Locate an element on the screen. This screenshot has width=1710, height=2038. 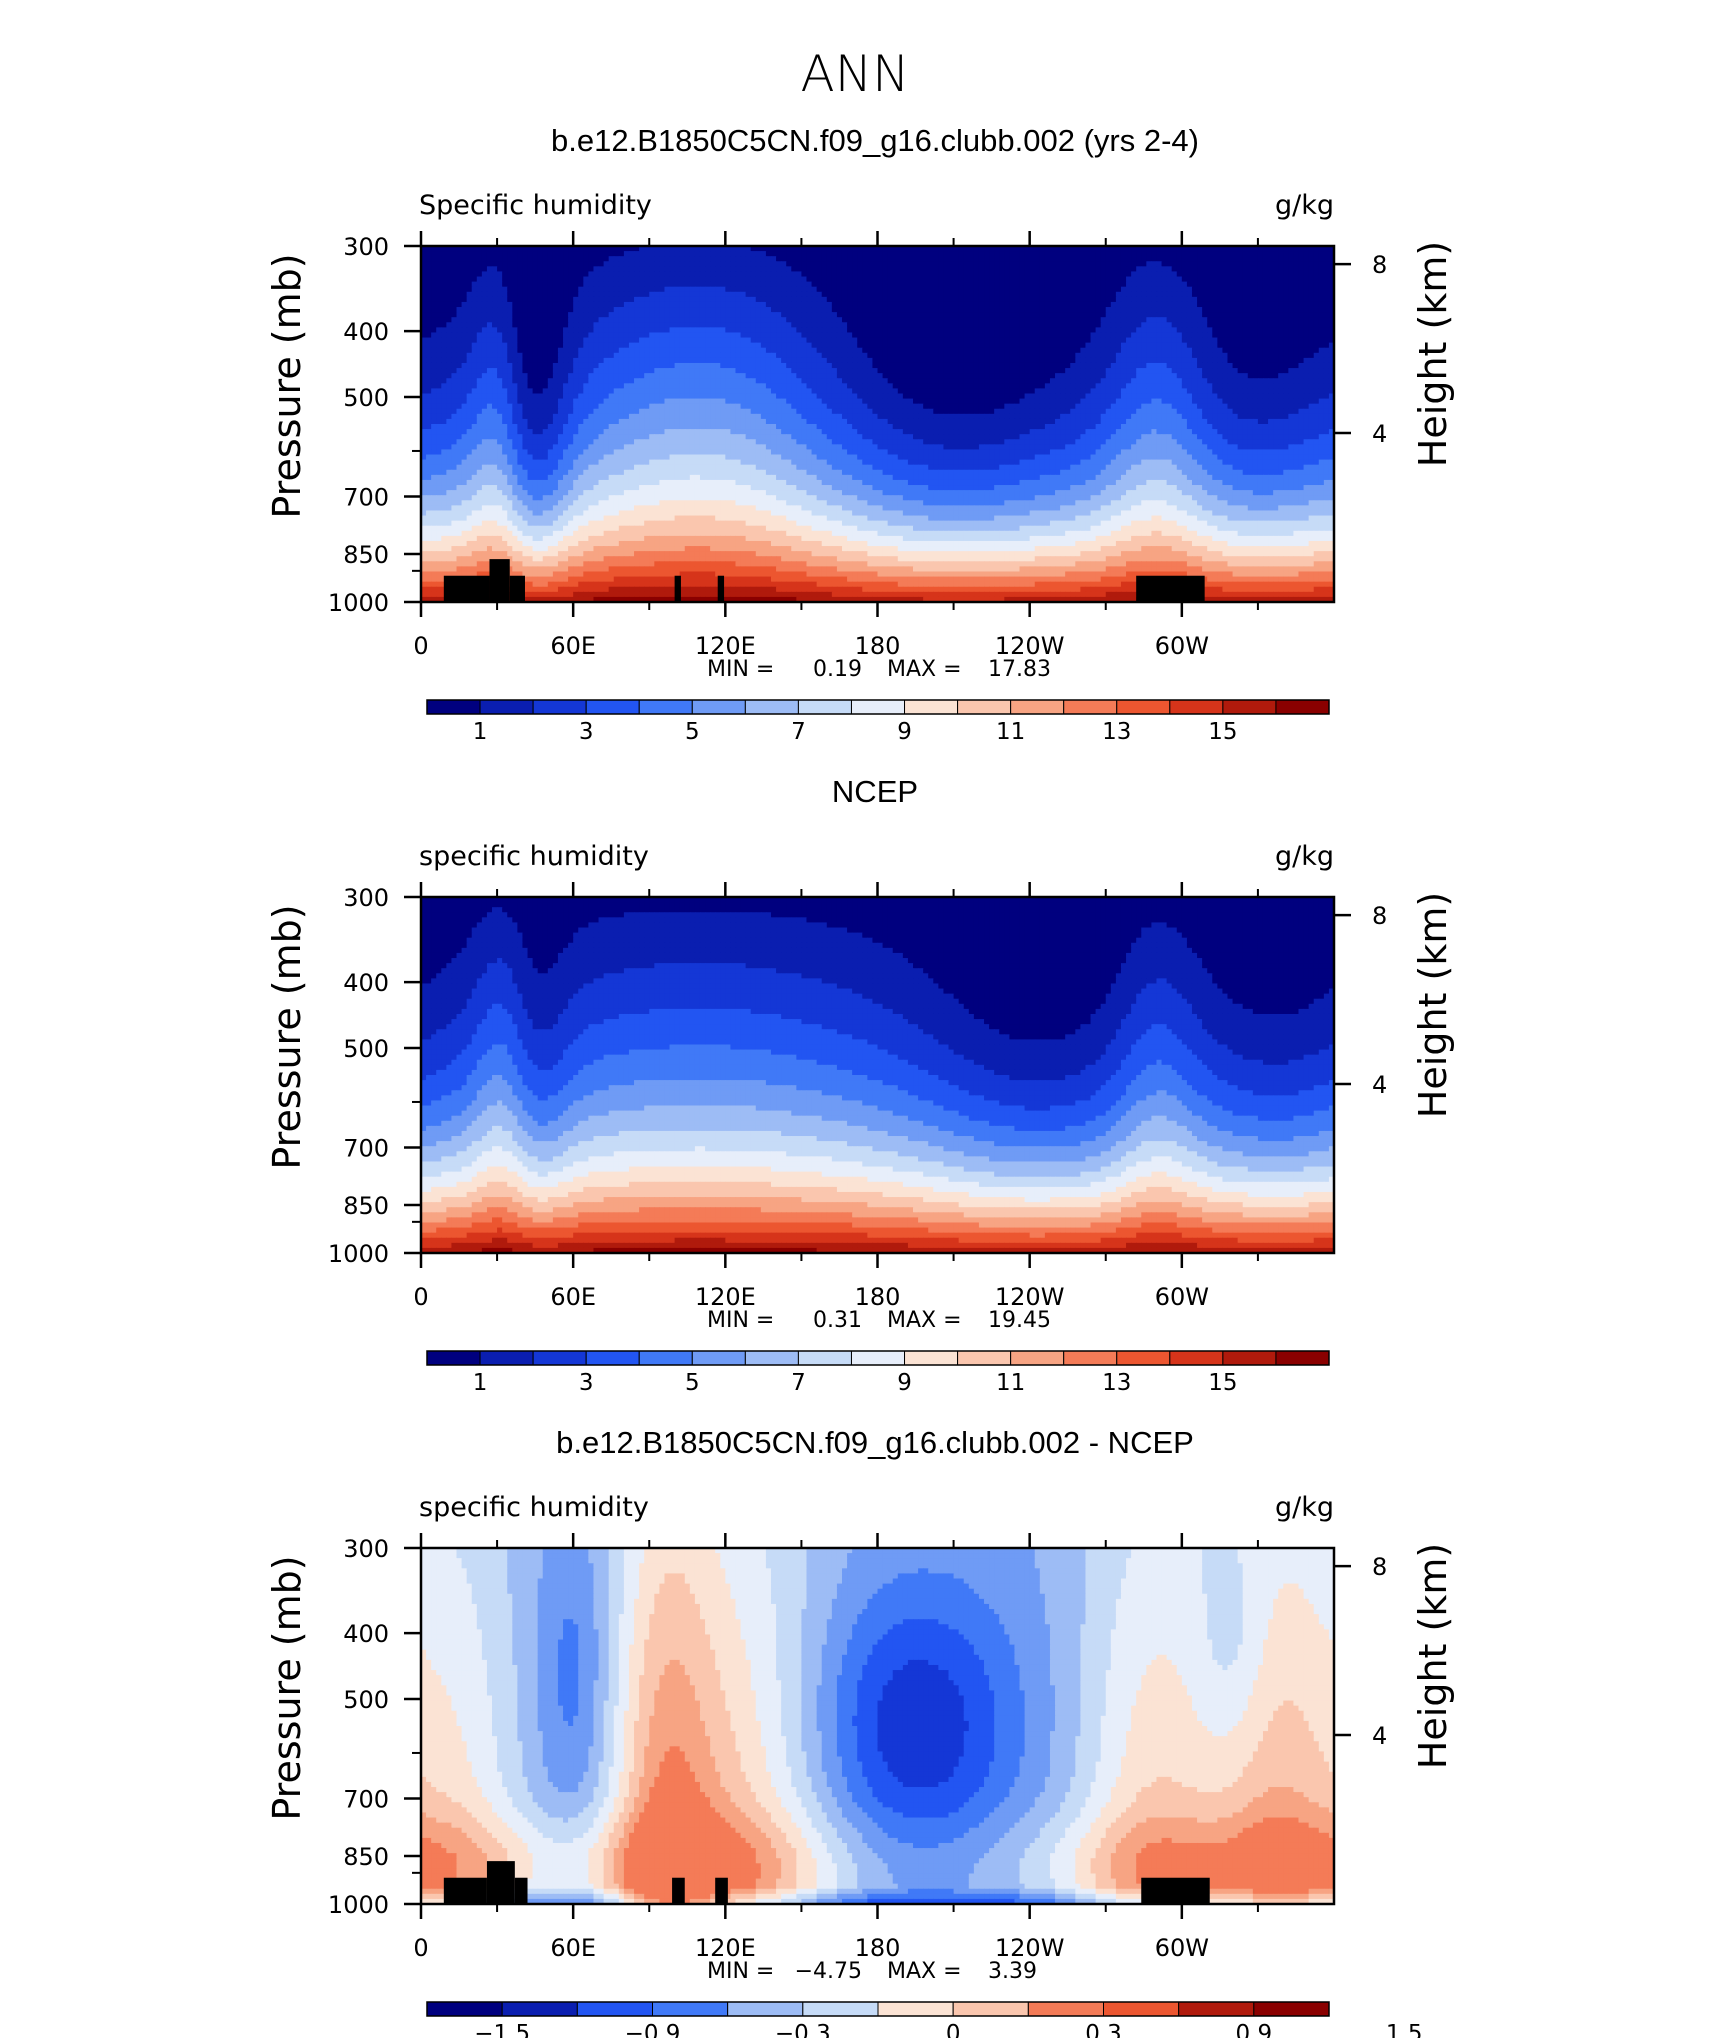
height-tick-label: 4 is located at coordinates (1379, 1085).